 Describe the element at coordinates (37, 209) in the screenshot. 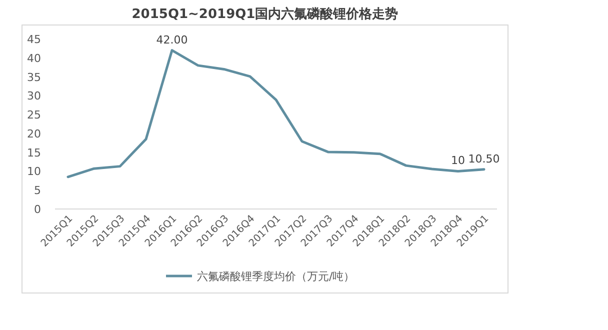

I see `y-tick-label: 0` at that location.